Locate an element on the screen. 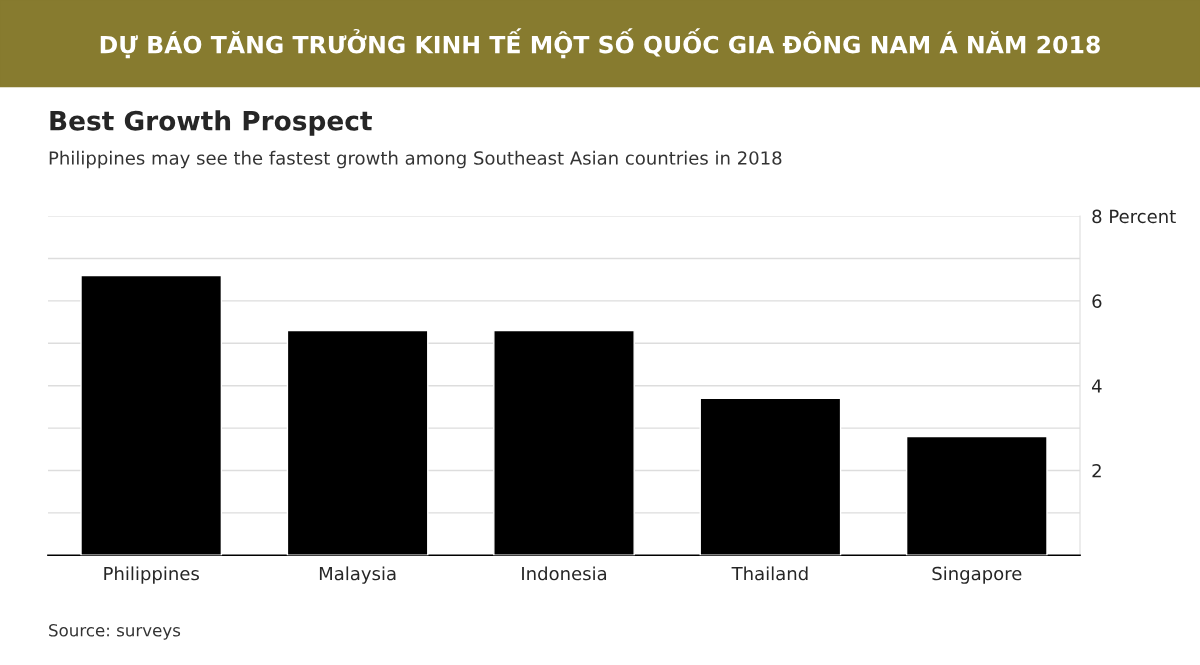  y-tick-label: 6 is located at coordinates (1097, 301).